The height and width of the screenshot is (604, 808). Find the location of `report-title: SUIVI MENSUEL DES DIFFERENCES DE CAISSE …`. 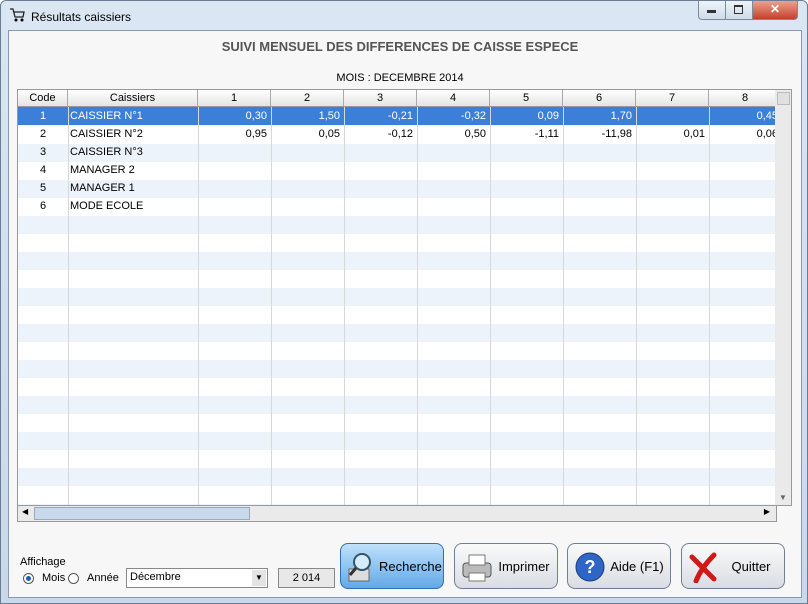

report-title: SUIVI MENSUEL DES DIFFERENCES DE CAISSE … is located at coordinates (400, 46).